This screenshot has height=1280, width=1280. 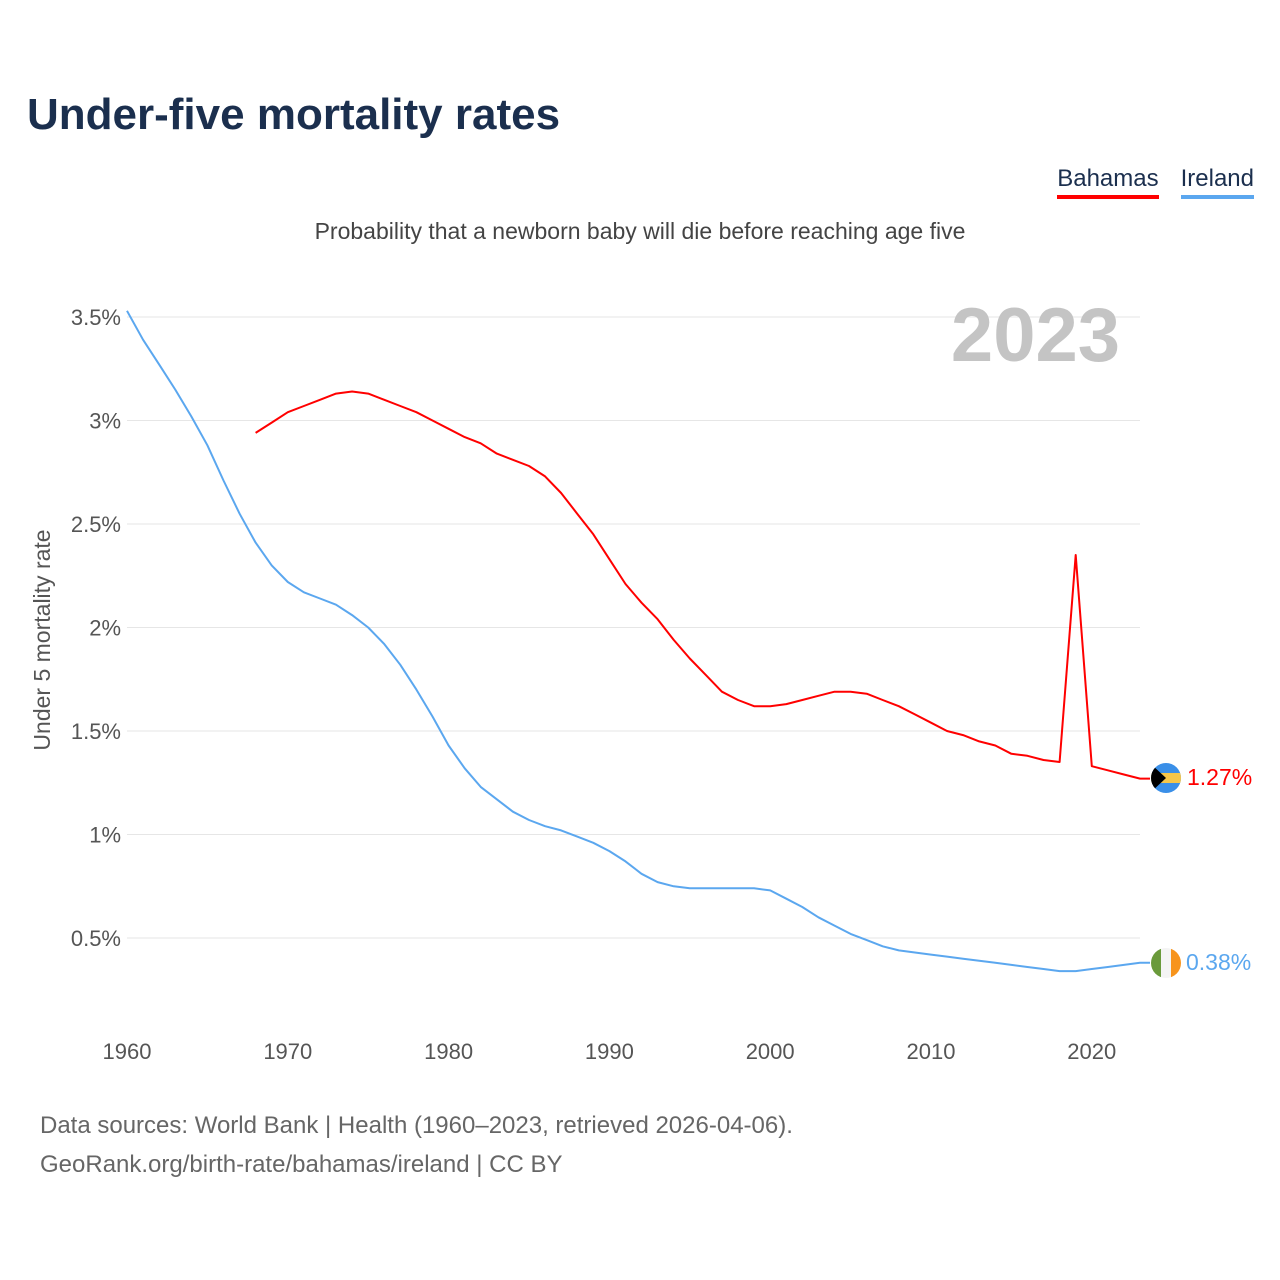 What do you see at coordinates (1108, 182) in the screenshot?
I see `legend-item-bahamas: Bahamas` at bounding box center [1108, 182].